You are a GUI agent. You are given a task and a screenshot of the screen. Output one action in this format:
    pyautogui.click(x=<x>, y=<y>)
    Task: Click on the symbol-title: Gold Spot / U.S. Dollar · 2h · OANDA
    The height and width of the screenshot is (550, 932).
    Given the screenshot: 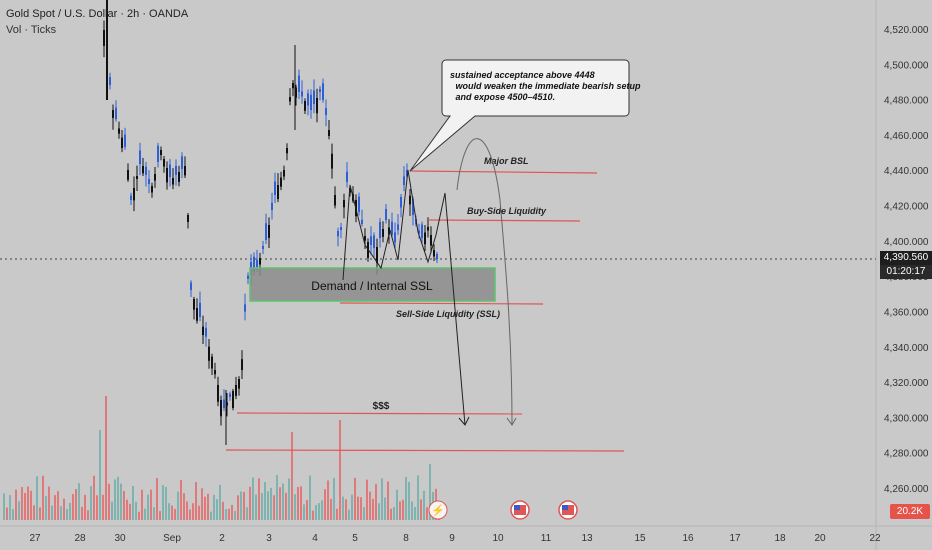 What is the action you would take?
    pyautogui.click(x=97, y=14)
    